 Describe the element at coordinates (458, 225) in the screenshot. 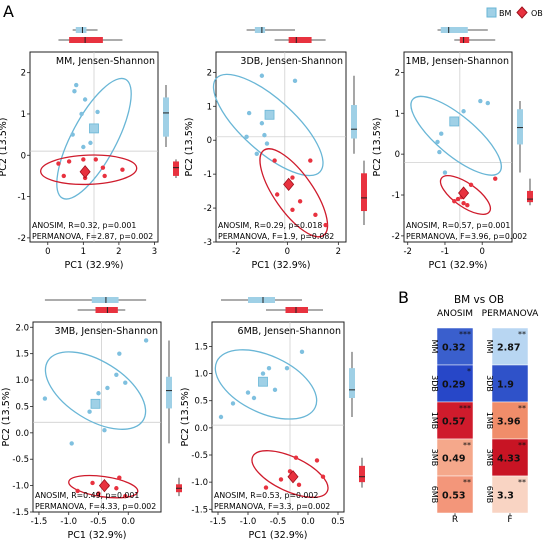

I see `pcoa-1mb-stats-line: ANOSIM, R=0.57, p=0.001` at that location.